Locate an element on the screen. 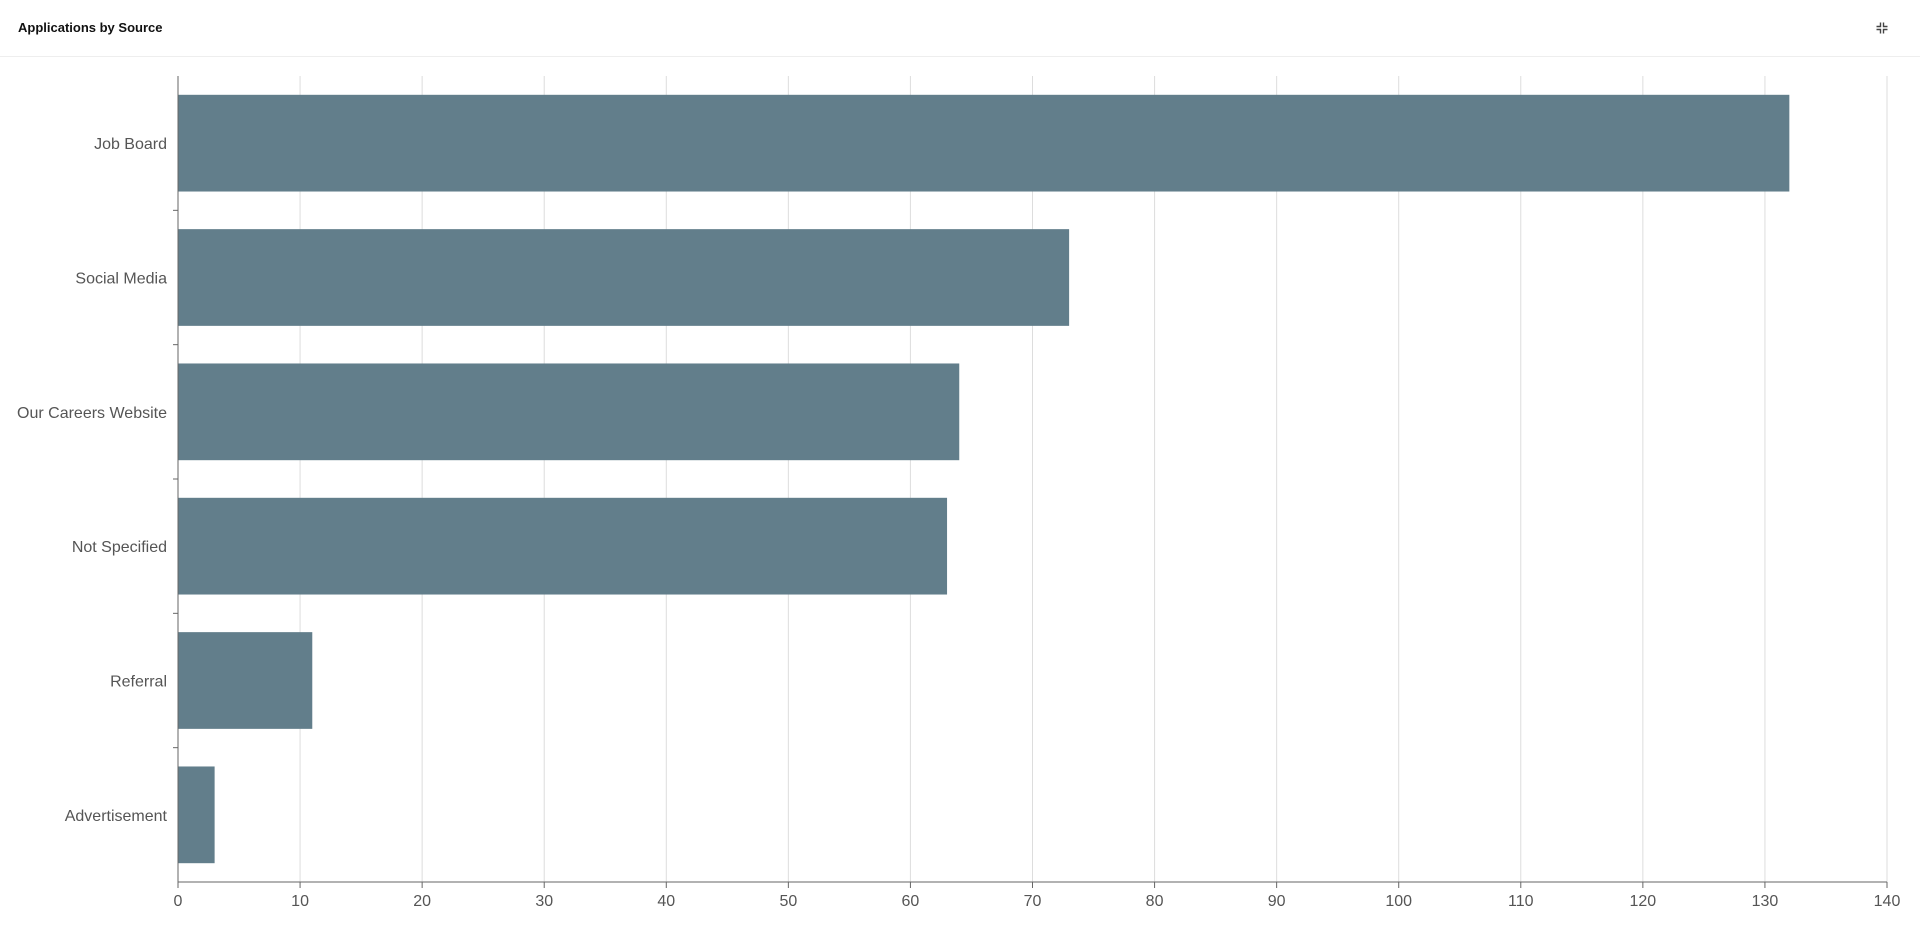  category-label: Advertisement is located at coordinates (116, 816).